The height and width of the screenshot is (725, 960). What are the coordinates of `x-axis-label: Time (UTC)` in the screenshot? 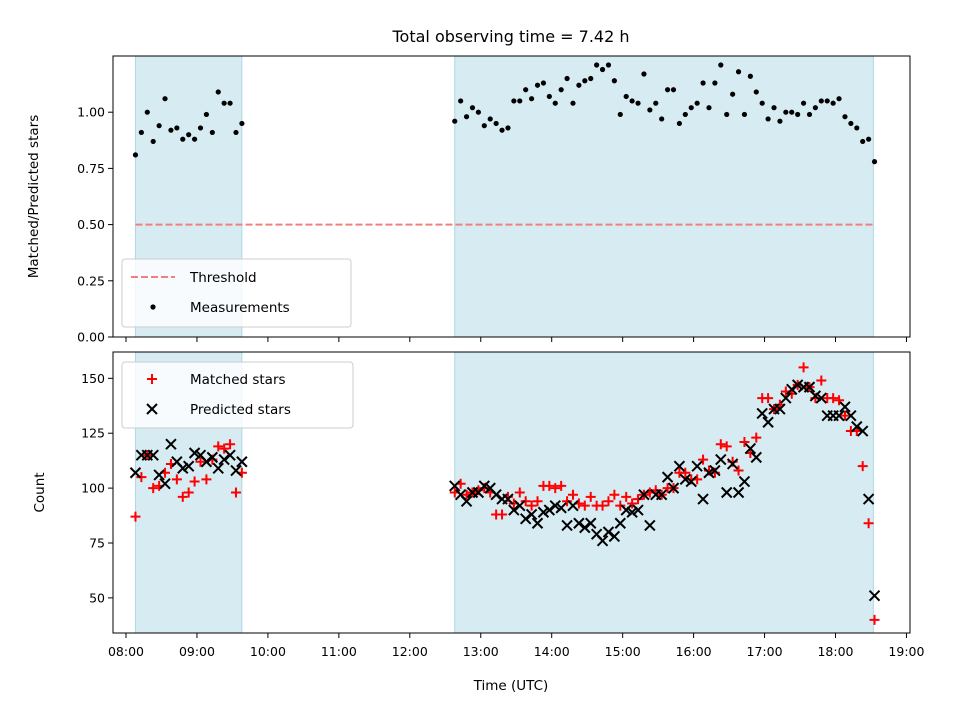 It's located at (511, 686).